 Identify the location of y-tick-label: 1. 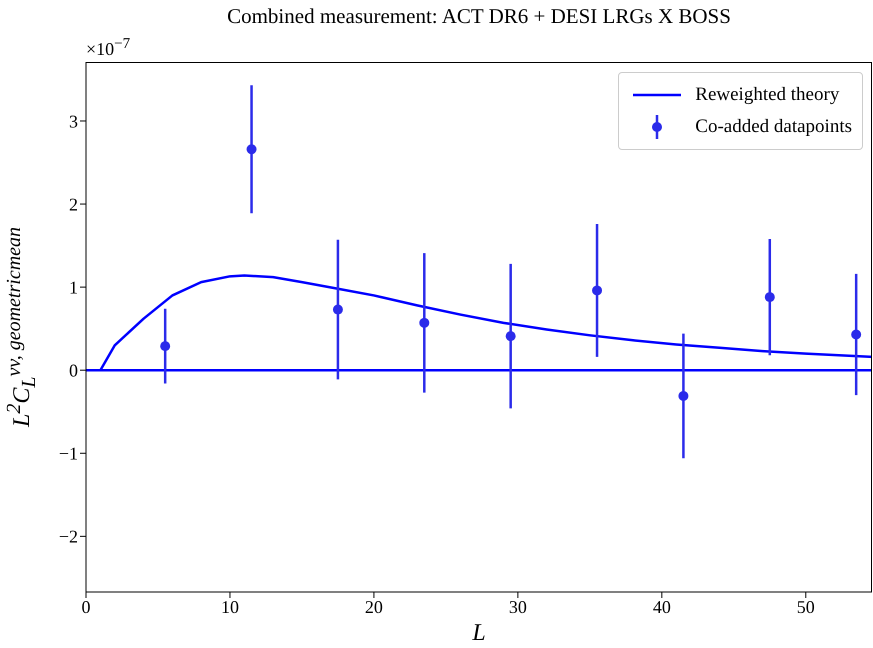
(73, 288).